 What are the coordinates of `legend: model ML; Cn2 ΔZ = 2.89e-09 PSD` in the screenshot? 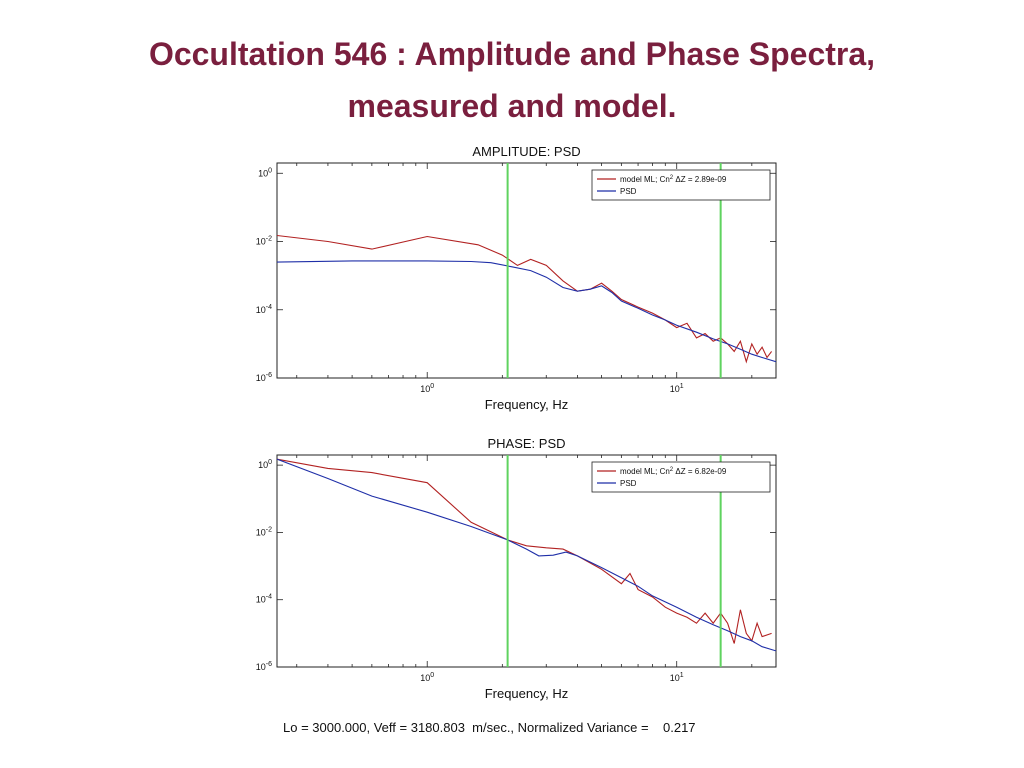 It's located at (681, 185).